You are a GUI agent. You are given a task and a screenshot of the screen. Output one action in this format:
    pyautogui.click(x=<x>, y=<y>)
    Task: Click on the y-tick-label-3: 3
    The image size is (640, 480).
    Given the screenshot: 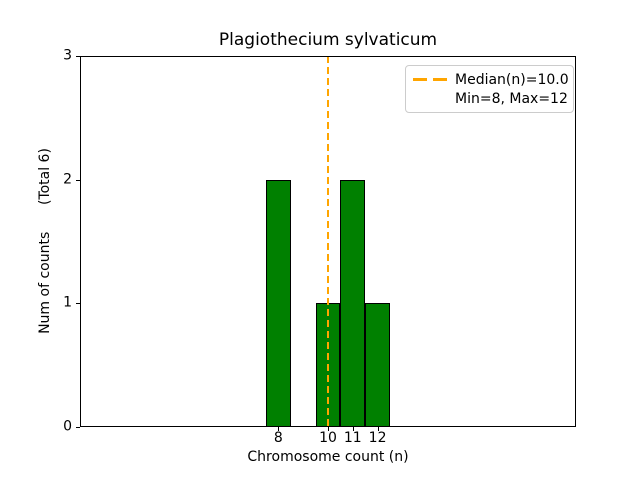 What is the action you would take?
    pyautogui.click(x=67, y=55)
    